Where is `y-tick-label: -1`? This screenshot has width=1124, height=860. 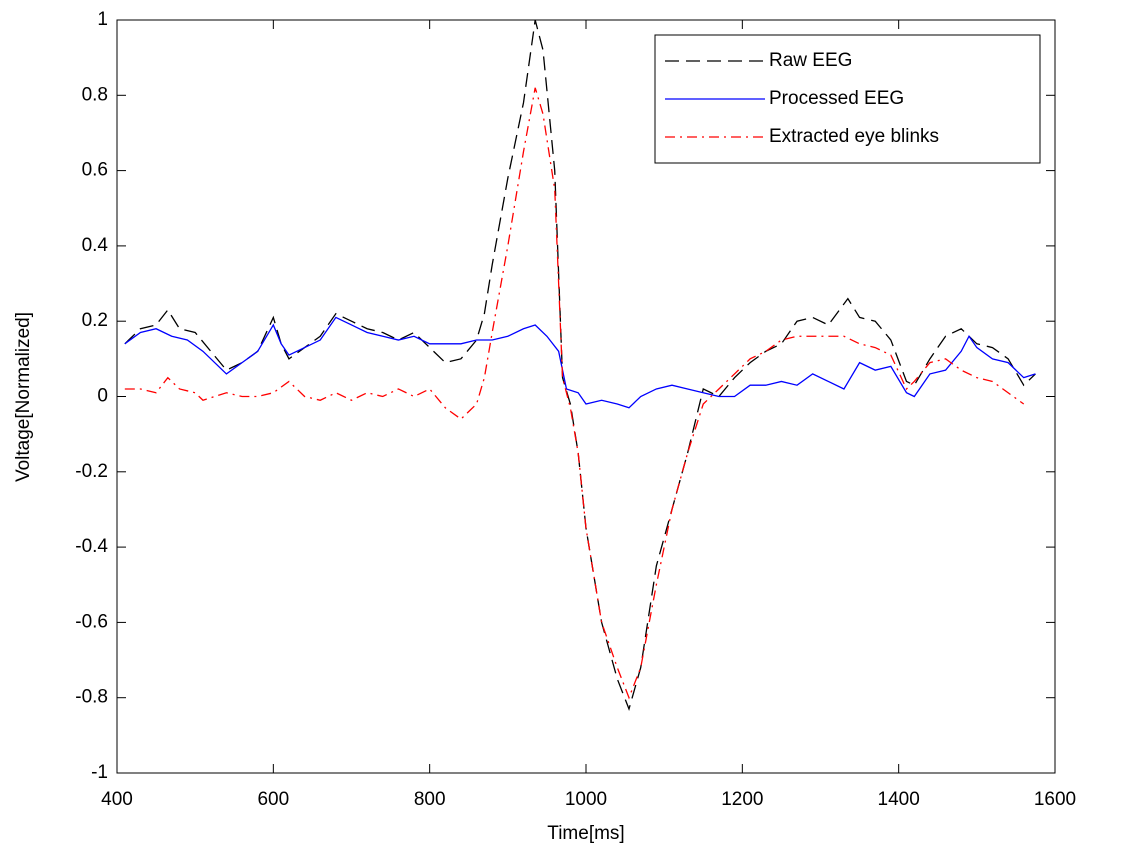 y-tick-label: -1 is located at coordinates (99, 772).